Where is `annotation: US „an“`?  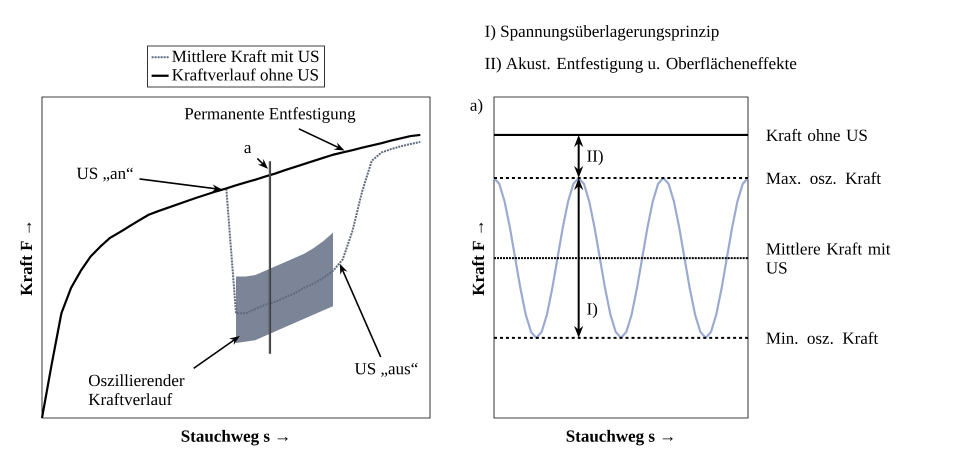
annotation: US „an“ is located at coordinates (104, 175).